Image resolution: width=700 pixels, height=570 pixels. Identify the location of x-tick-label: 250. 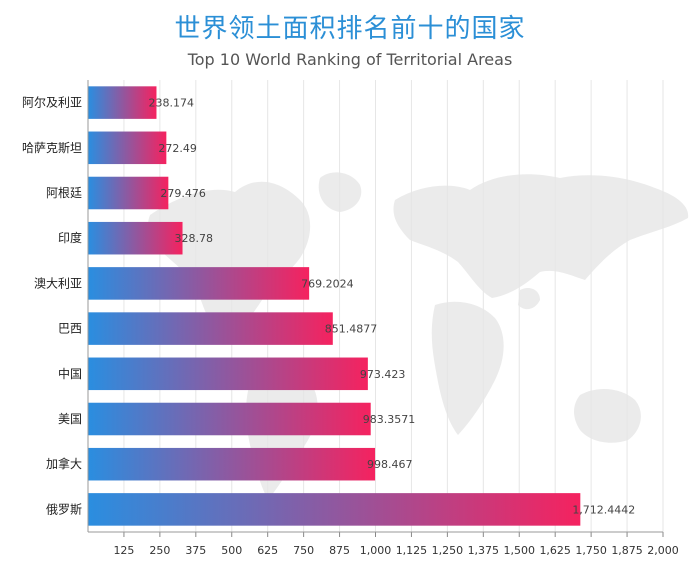
(159, 550).